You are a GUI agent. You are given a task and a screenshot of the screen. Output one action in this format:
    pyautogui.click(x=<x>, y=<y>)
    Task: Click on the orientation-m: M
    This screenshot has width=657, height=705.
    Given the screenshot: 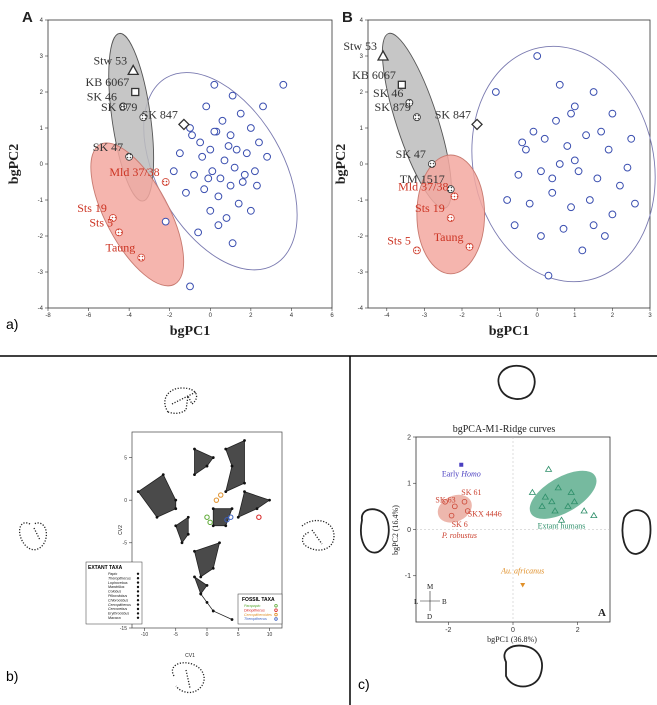 What is the action you would take?
    pyautogui.click(x=430, y=587)
    